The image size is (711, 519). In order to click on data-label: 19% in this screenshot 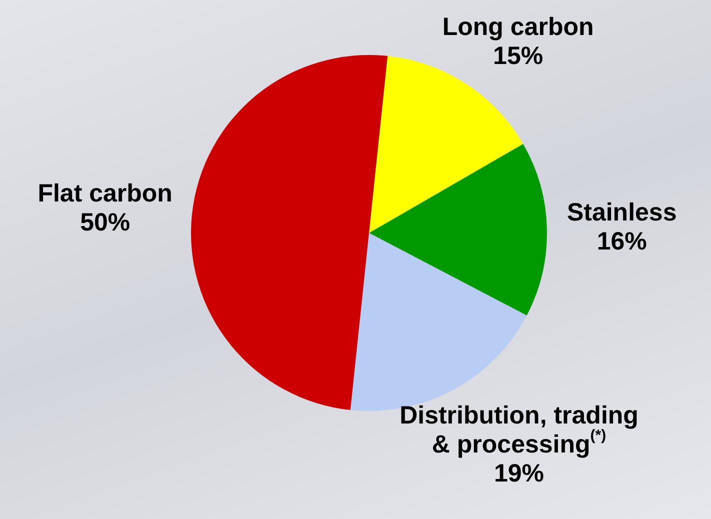, I will do `click(519, 474)`.